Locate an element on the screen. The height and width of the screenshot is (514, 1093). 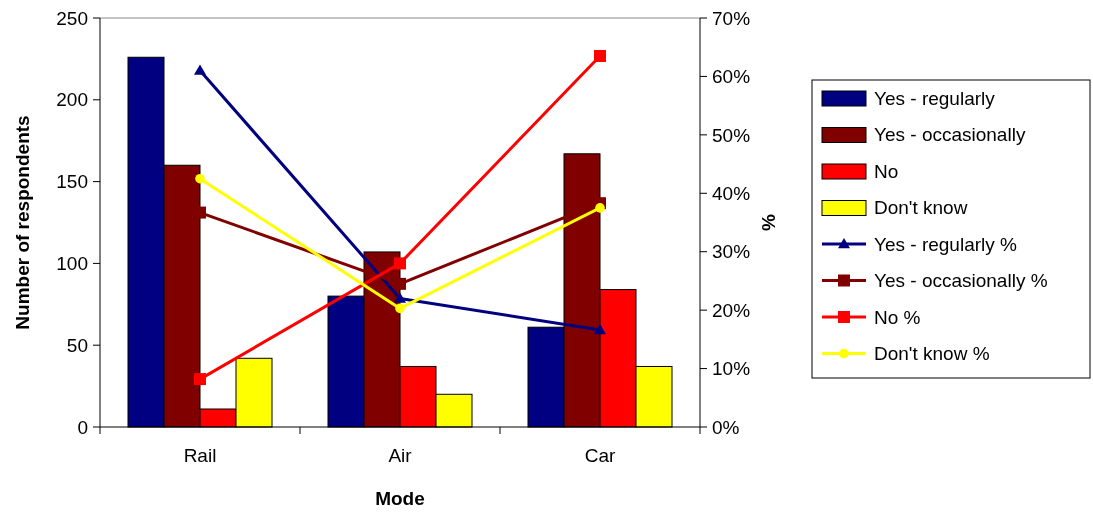
y-tick-label: 150 is located at coordinates (72, 182).